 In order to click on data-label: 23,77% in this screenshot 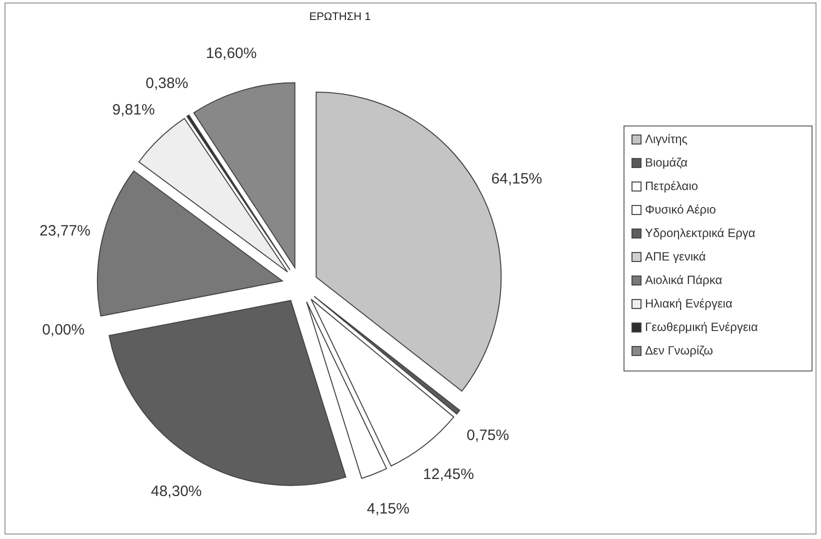, I will do `click(65, 231)`.